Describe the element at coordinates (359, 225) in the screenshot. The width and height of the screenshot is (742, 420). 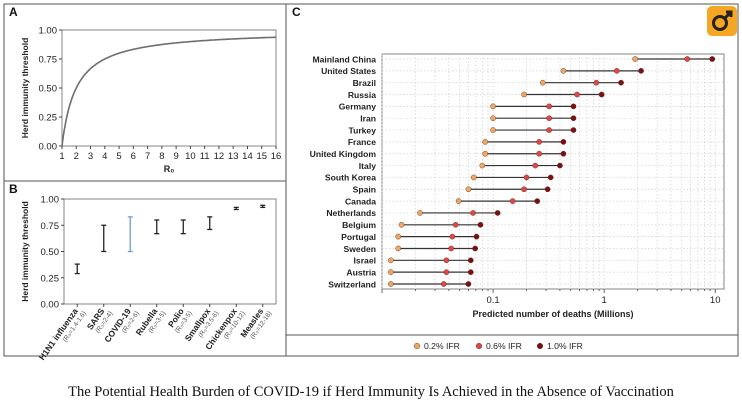
I see `country-label: Belgium` at that location.